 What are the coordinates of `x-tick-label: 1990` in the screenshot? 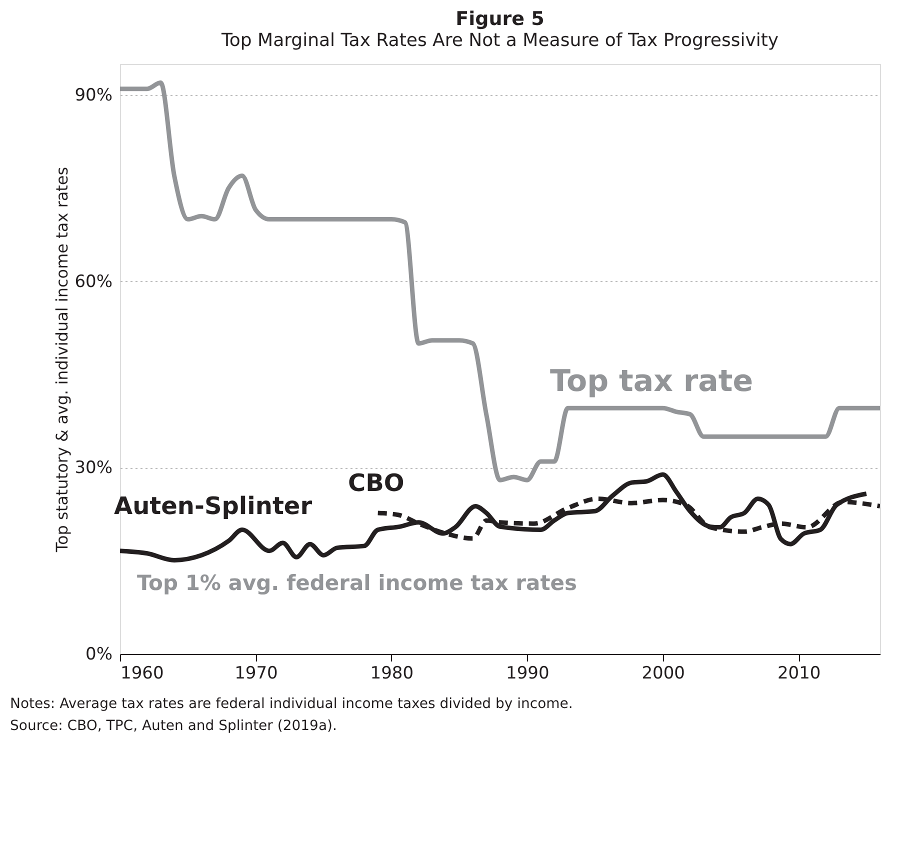 It's located at (528, 674).